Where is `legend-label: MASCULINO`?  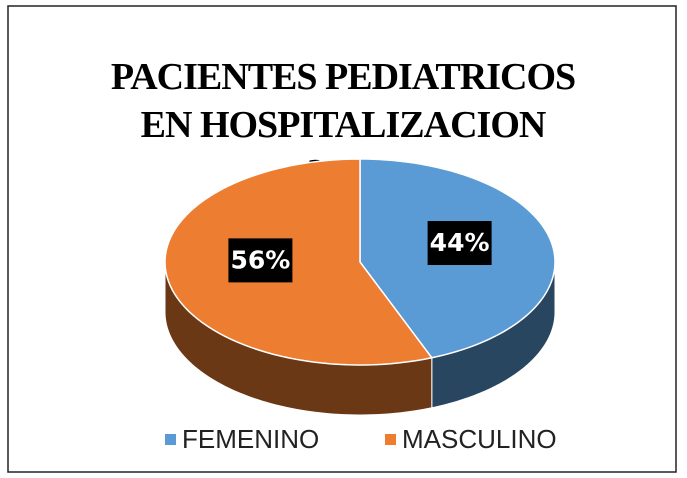 legend-label: MASCULINO is located at coordinates (479, 439).